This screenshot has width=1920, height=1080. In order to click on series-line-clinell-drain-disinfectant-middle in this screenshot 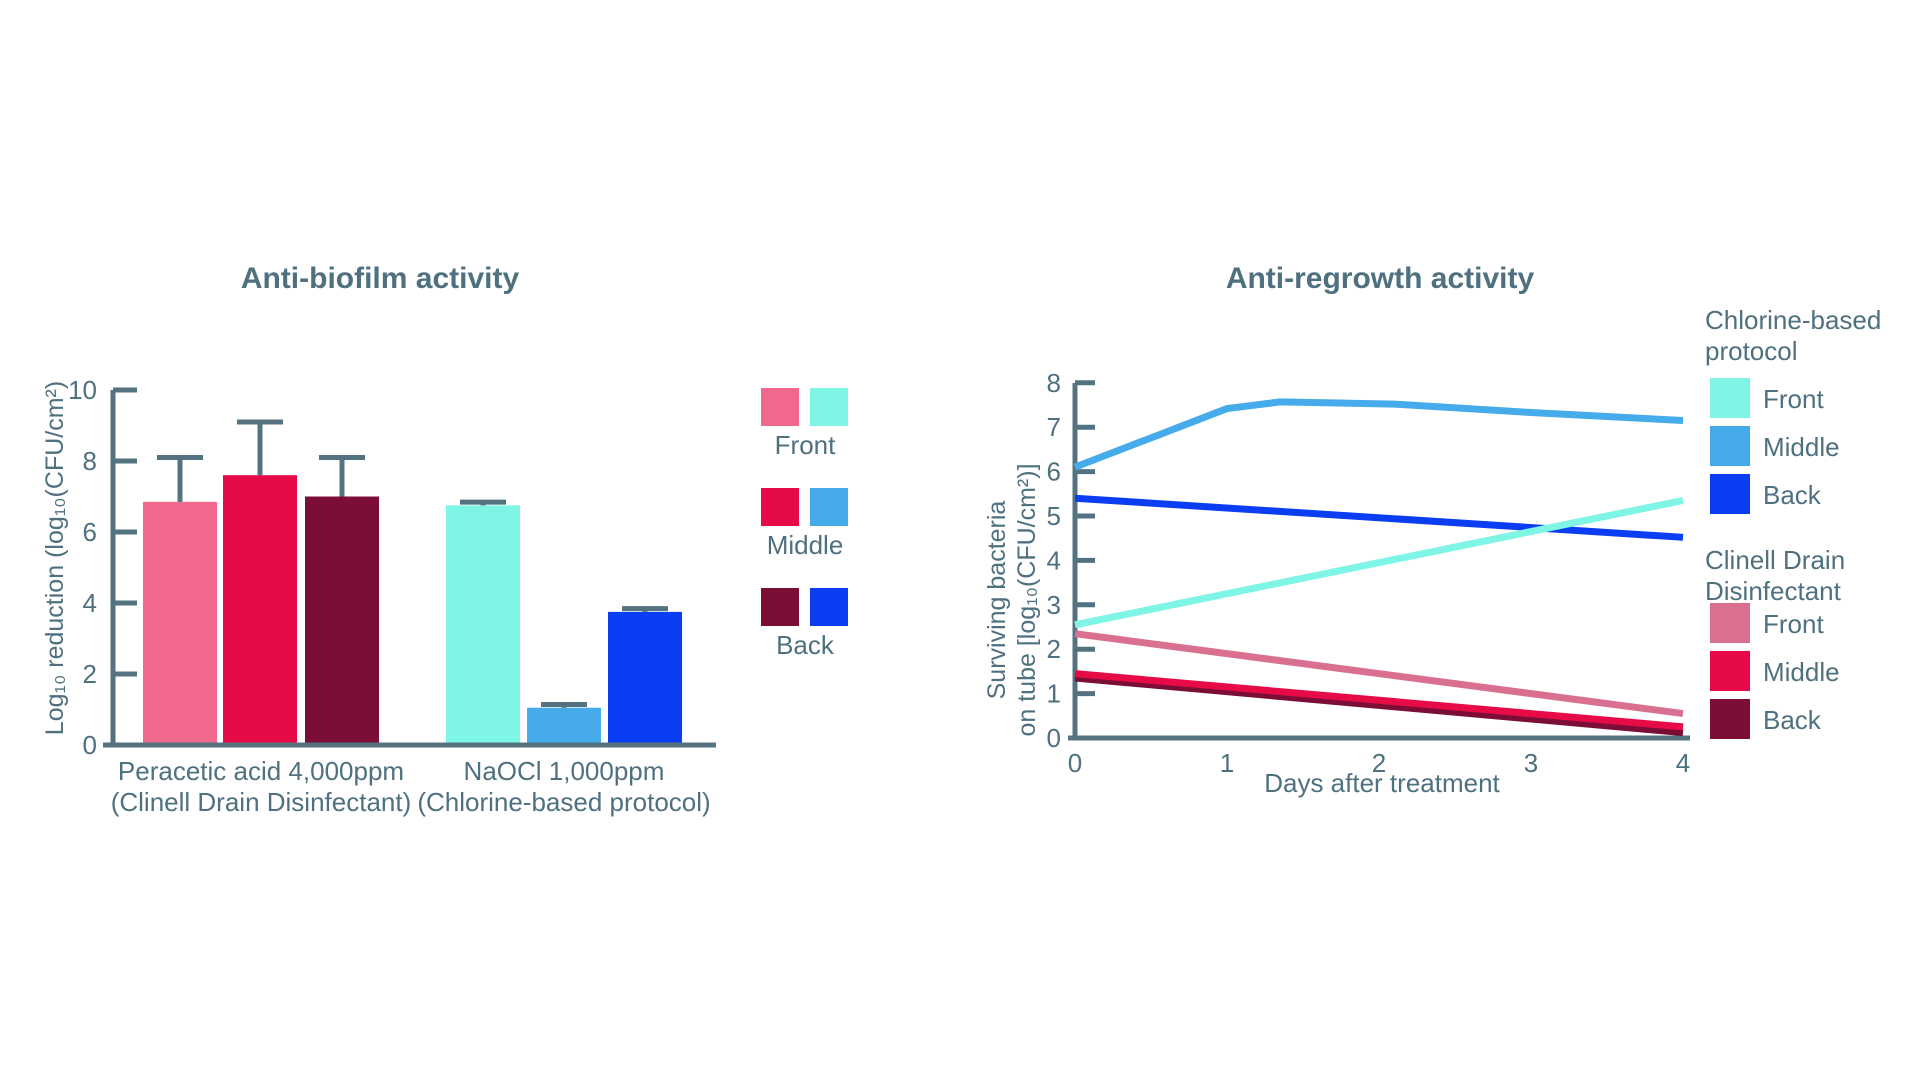, I will do `click(1379, 700)`.